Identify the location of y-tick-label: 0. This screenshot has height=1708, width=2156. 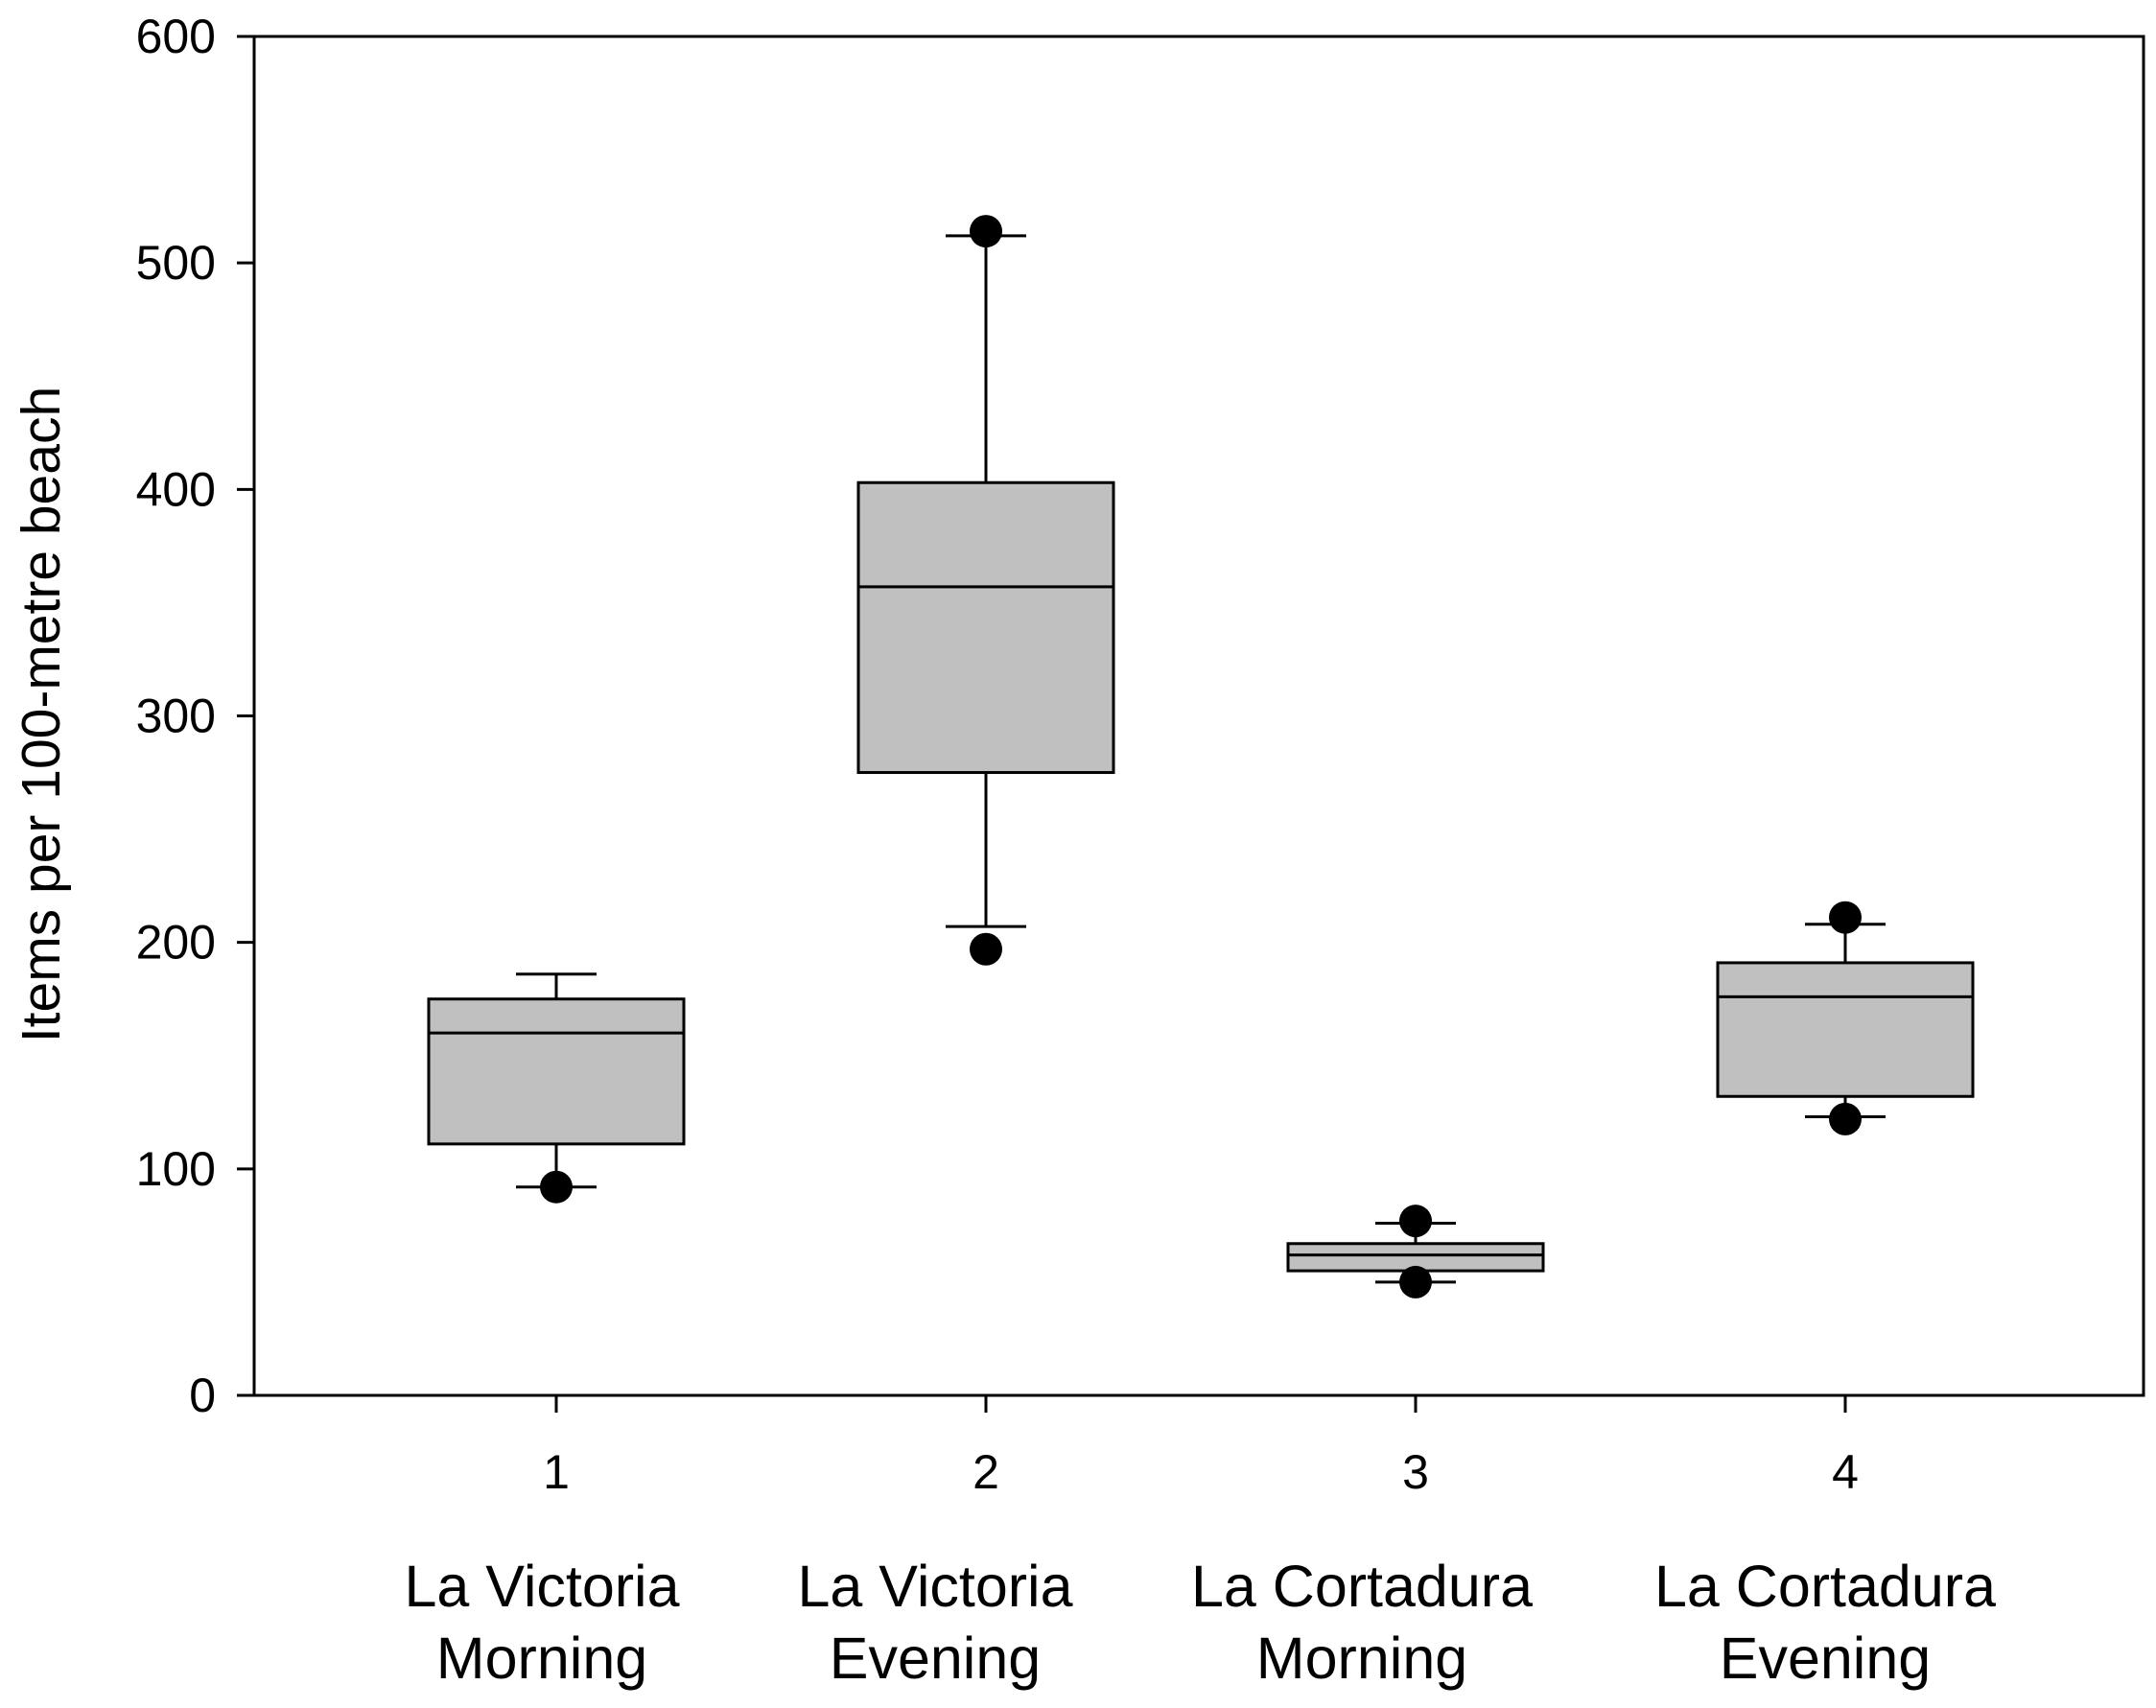
(202, 1396).